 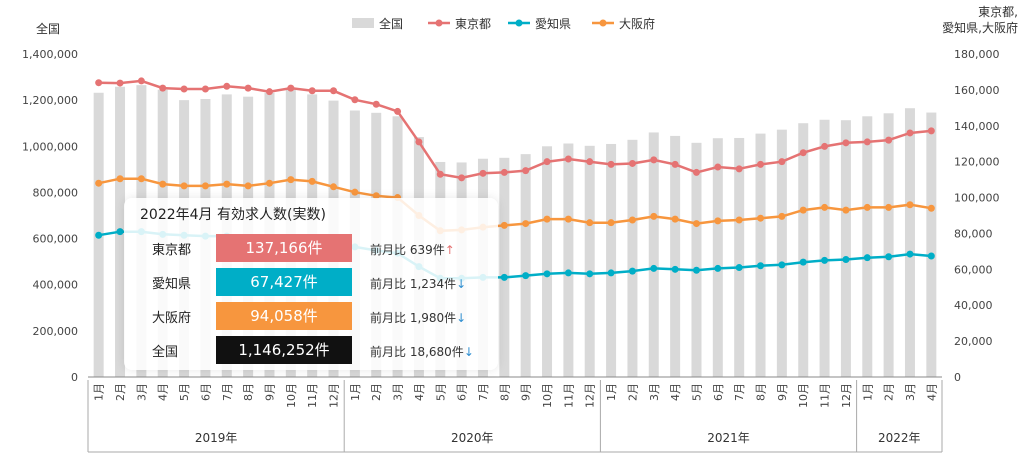 What do you see at coordinates (637, 23) in the screenshot?
I see `legend-label: 大阪府` at bounding box center [637, 23].